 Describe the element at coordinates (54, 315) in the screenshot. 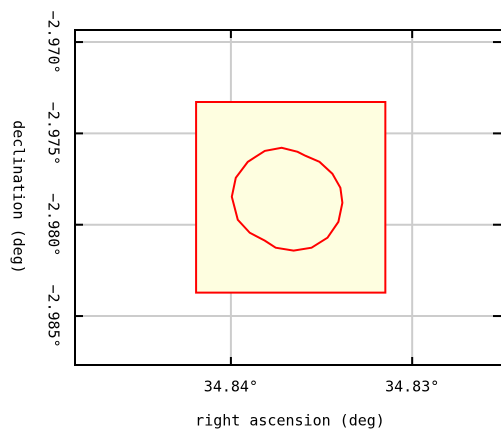

I see `y-tick-label: −2.985°` at that location.